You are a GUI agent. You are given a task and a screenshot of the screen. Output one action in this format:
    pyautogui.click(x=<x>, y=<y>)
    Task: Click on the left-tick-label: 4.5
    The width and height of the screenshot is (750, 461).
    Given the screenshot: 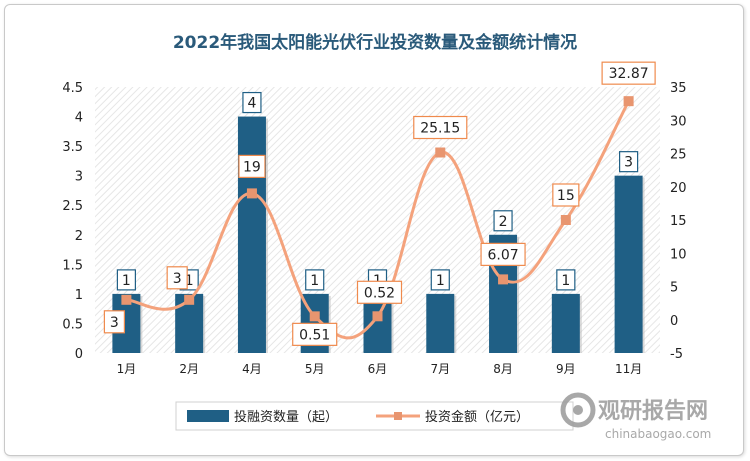 What is the action you would take?
    pyautogui.click(x=72, y=88)
    